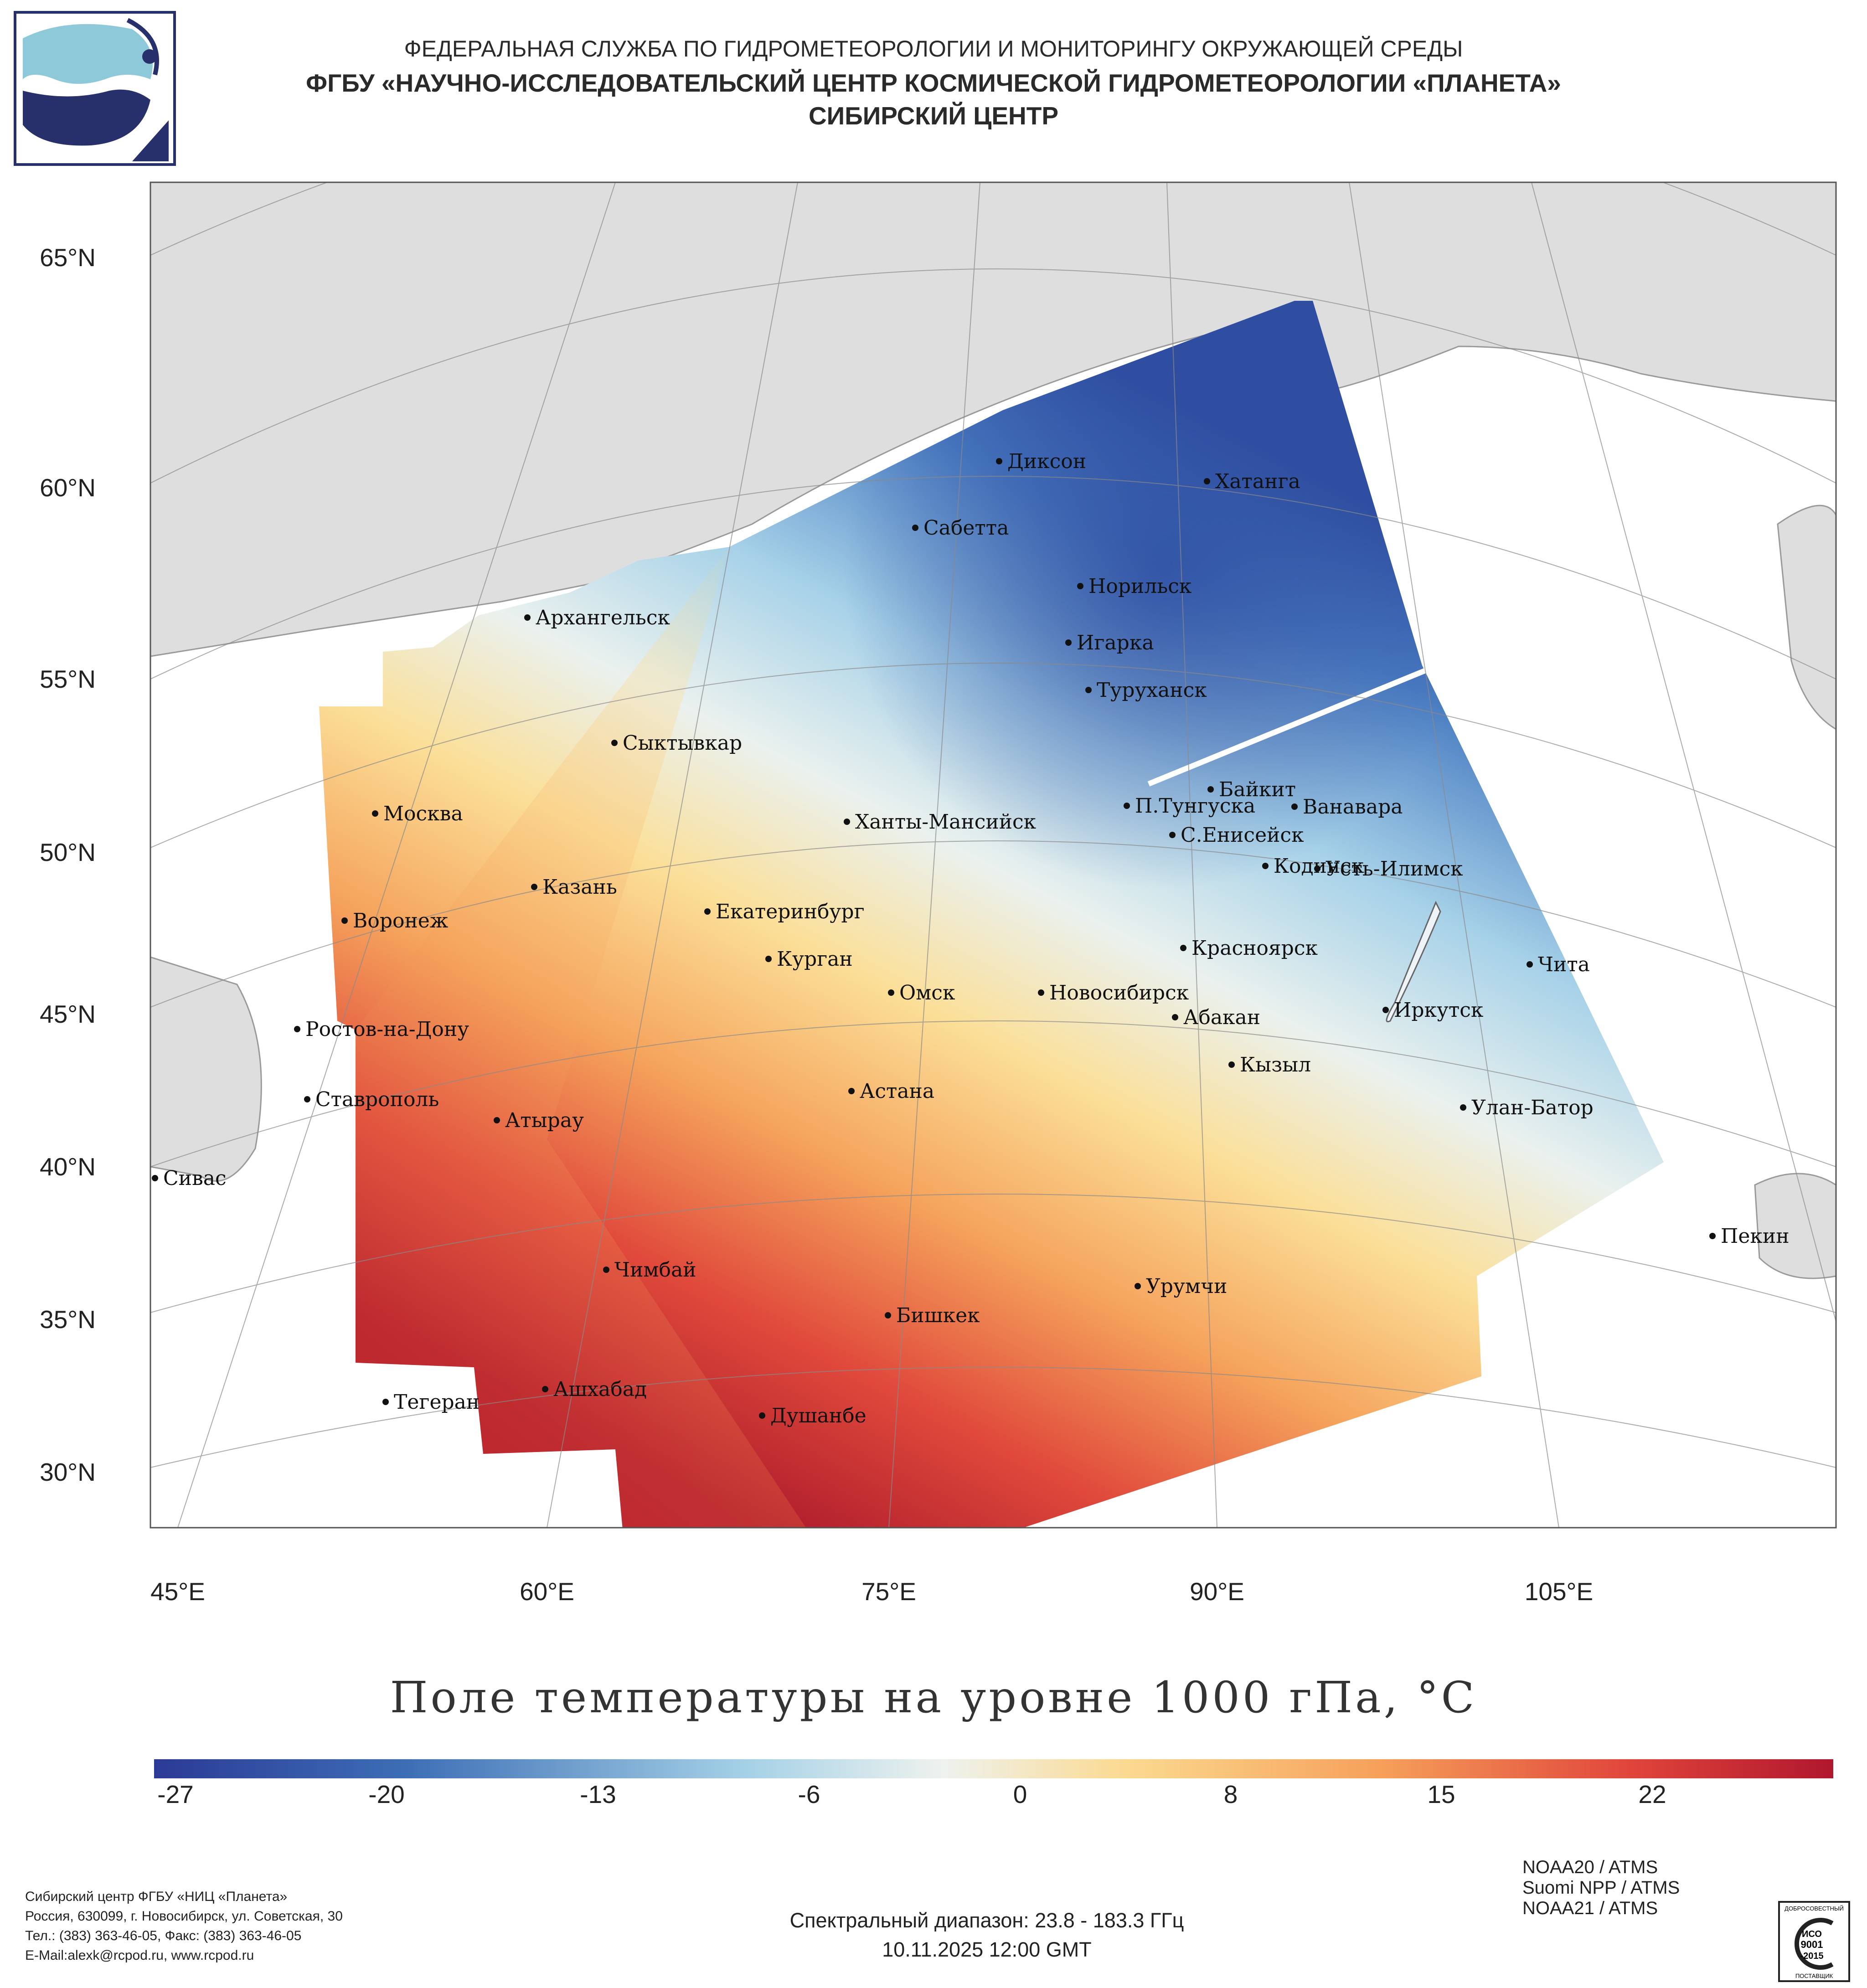  I want to click on satellite-item: NOAA20 / ATMS, so click(1590, 1867).